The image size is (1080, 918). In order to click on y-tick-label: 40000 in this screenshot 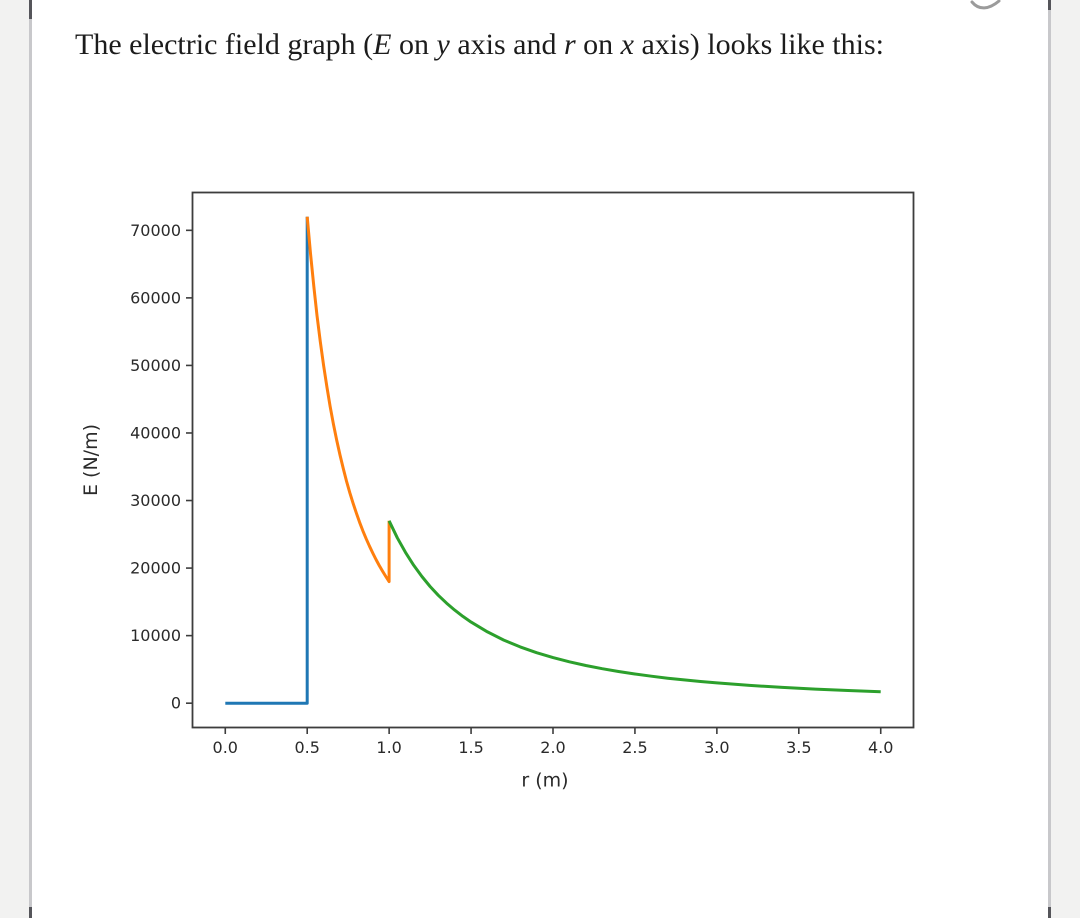, I will do `click(155, 432)`.